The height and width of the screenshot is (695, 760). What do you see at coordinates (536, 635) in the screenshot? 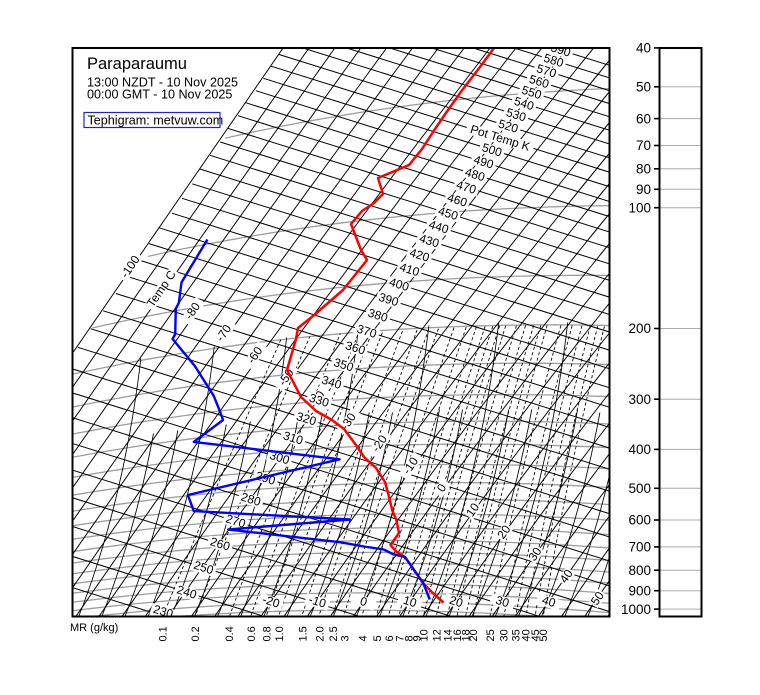
I see `svg-text: 45` at bounding box center [536, 635].